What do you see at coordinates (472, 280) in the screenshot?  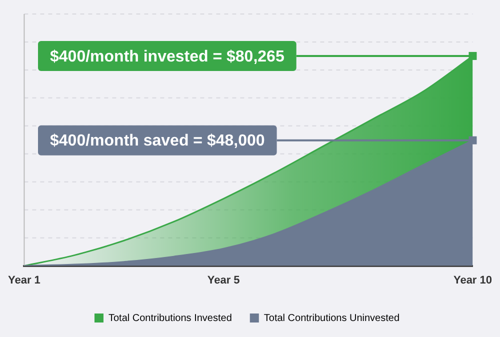 I see `x-tick-label: Year 10` at bounding box center [472, 280].